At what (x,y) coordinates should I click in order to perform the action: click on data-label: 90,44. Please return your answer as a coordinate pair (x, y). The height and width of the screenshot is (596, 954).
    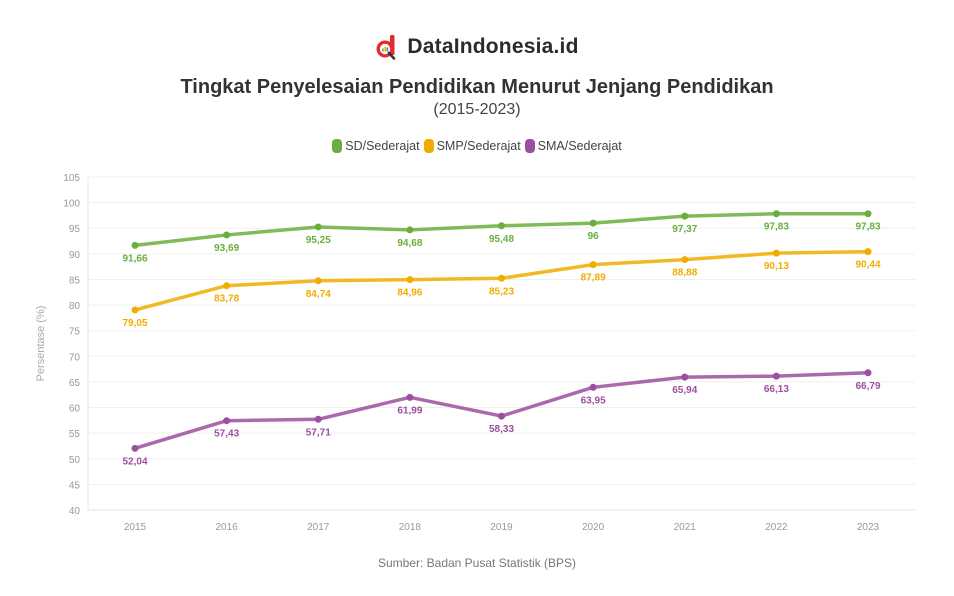
    Looking at the image, I should click on (867, 265).